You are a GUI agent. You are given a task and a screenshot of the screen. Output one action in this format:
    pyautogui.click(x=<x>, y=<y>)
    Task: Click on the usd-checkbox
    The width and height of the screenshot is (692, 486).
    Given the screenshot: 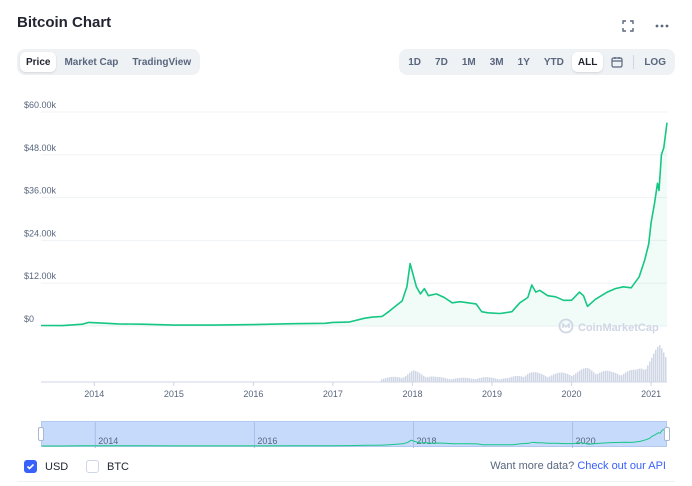 What is the action you would take?
    pyautogui.click(x=30, y=466)
    